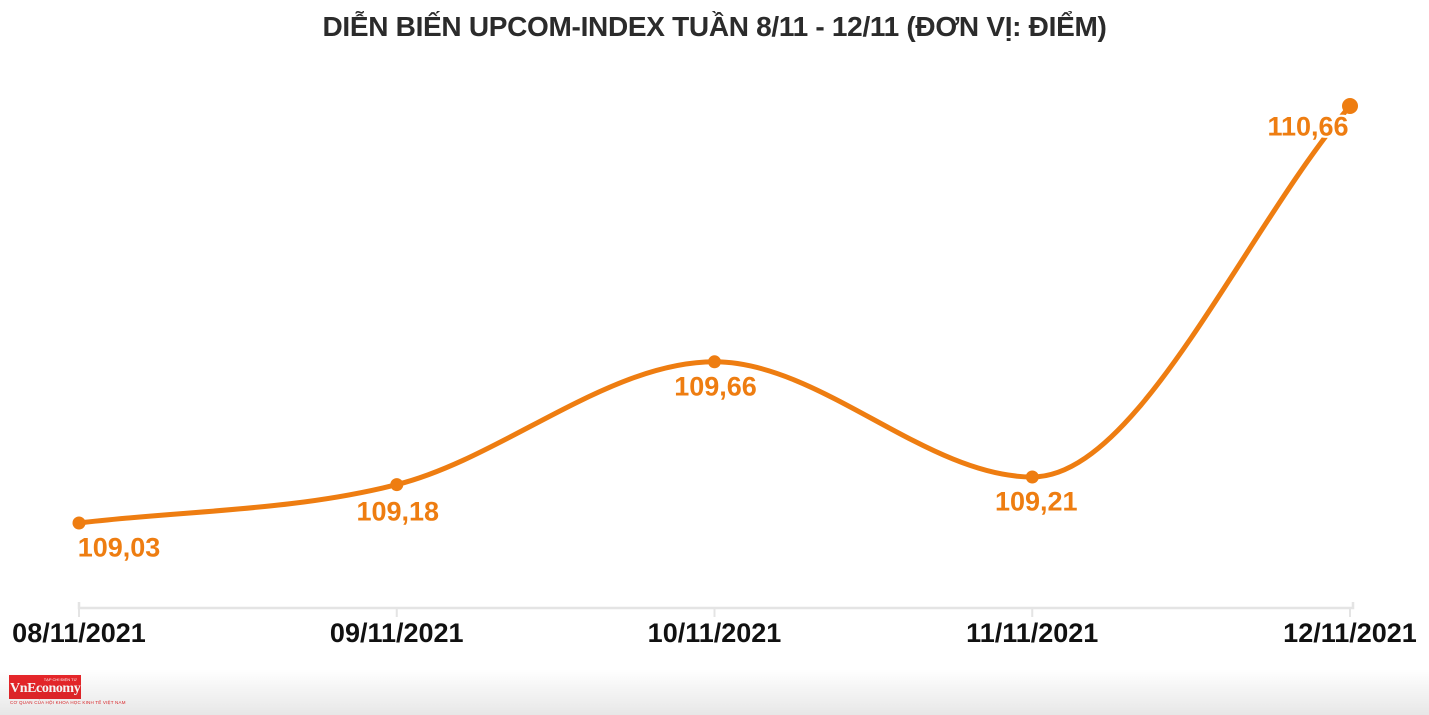 This screenshot has height=715, width=1429. Describe the element at coordinates (714, 612) in the screenshot. I see `x-axis-ticks` at that location.